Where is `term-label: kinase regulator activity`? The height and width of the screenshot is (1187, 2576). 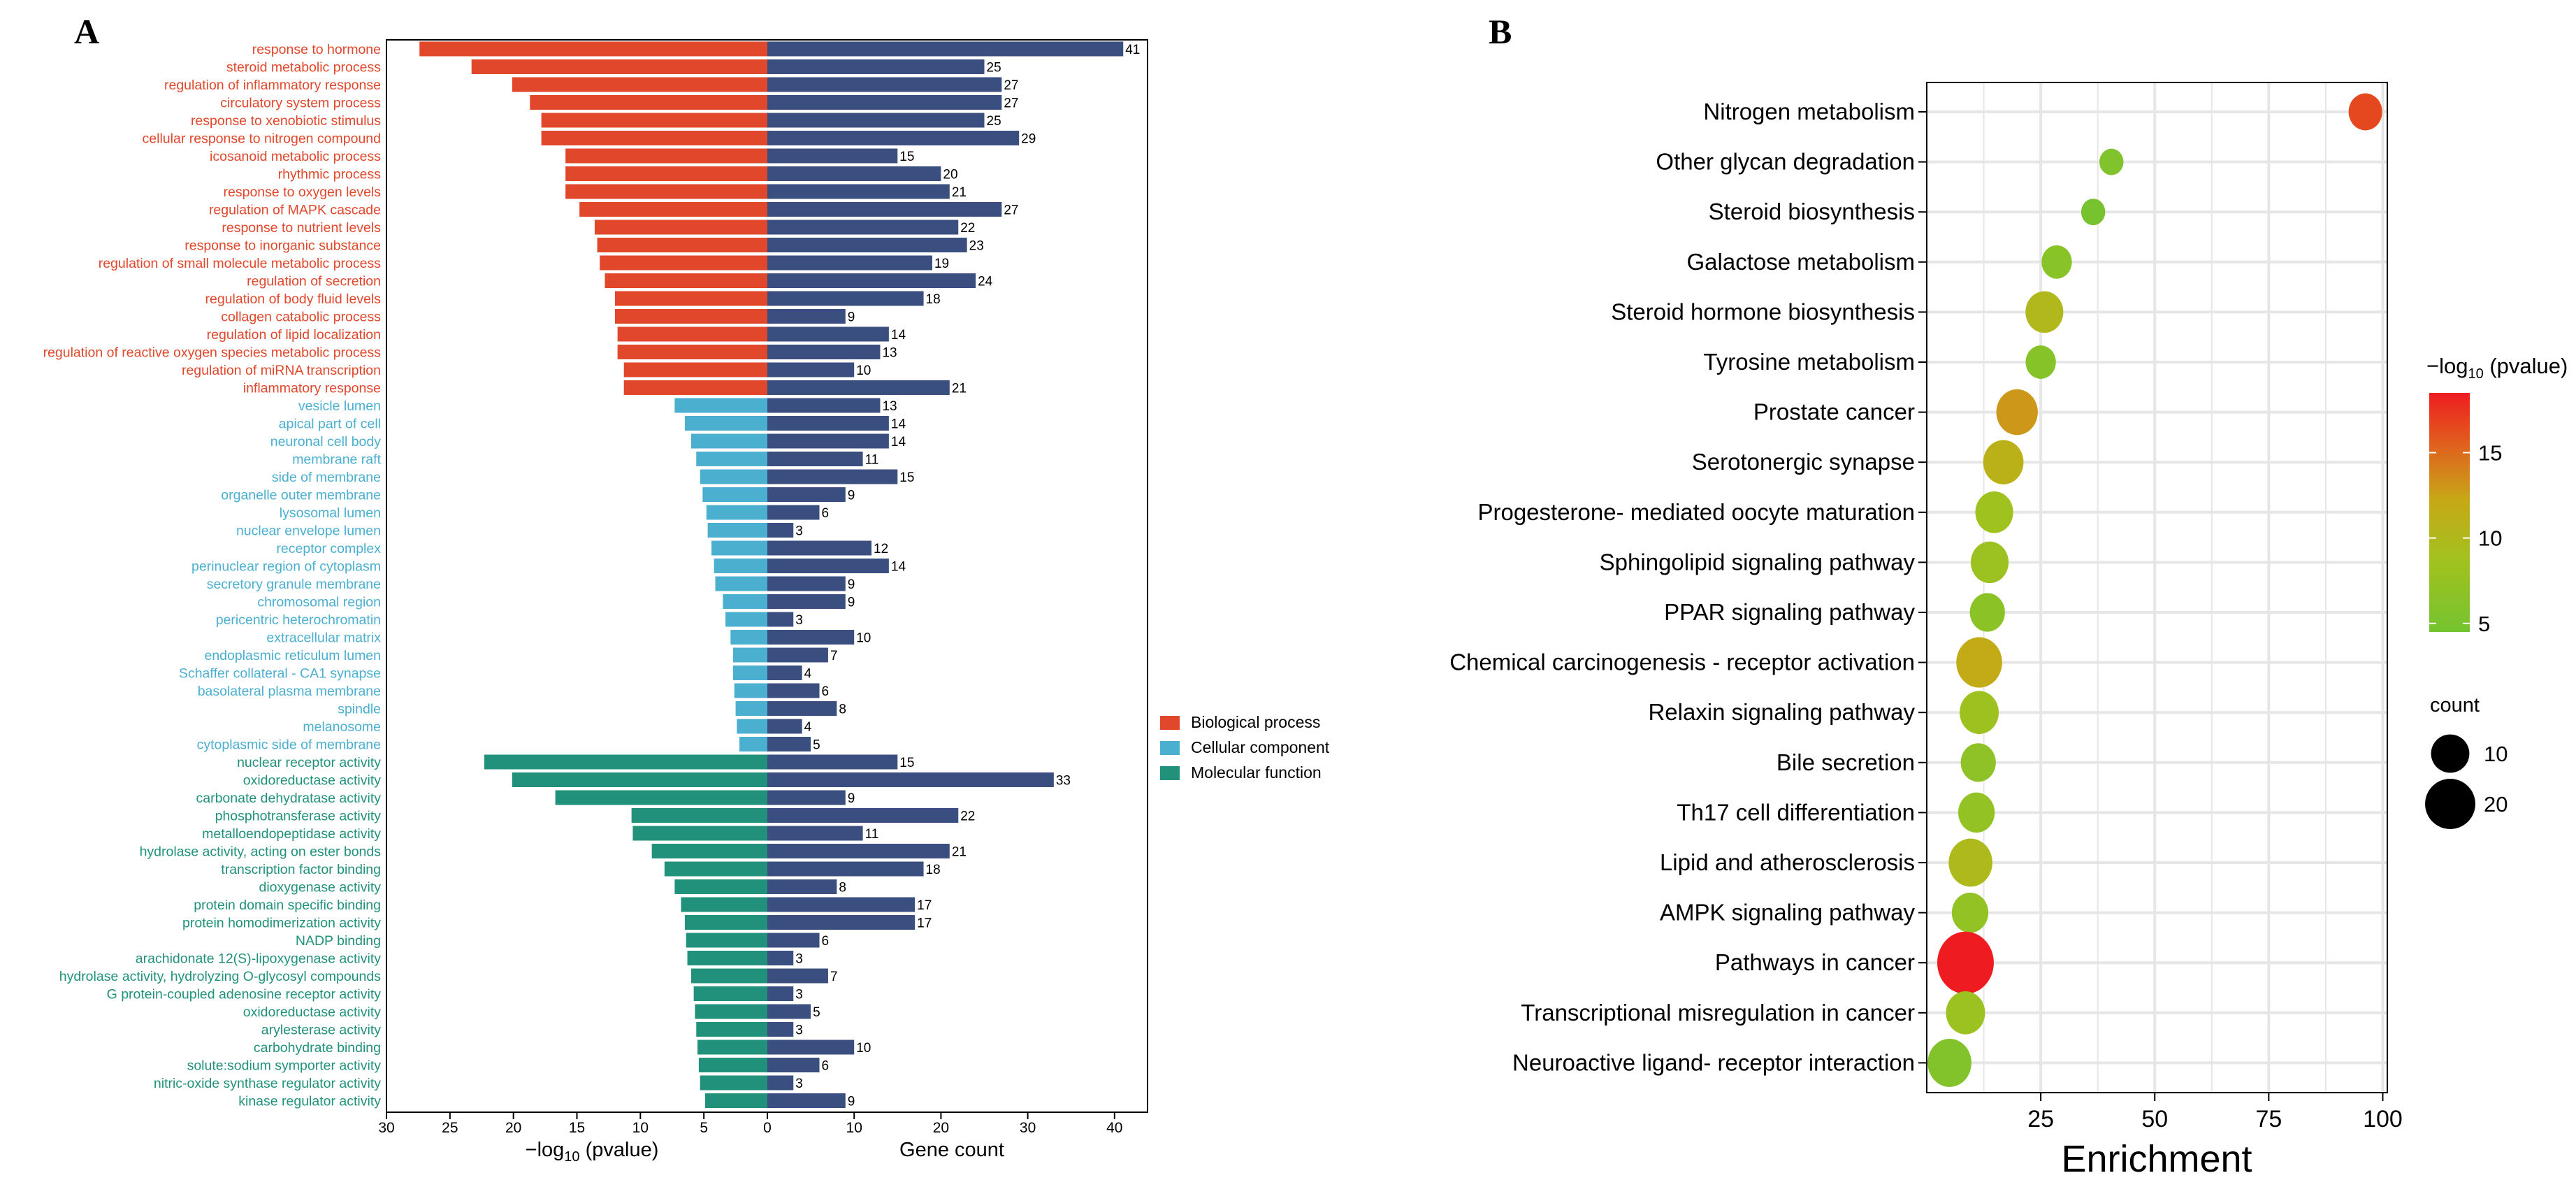
term-label: kinase regulator activity is located at coordinates (309, 1101).